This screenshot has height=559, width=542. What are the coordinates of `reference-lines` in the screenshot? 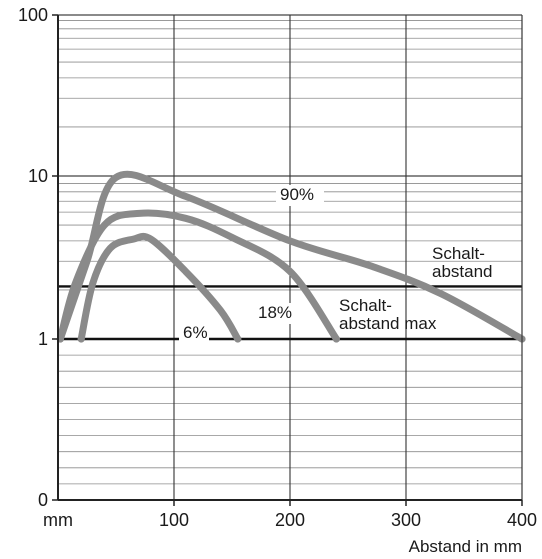 It's located at (290, 313).